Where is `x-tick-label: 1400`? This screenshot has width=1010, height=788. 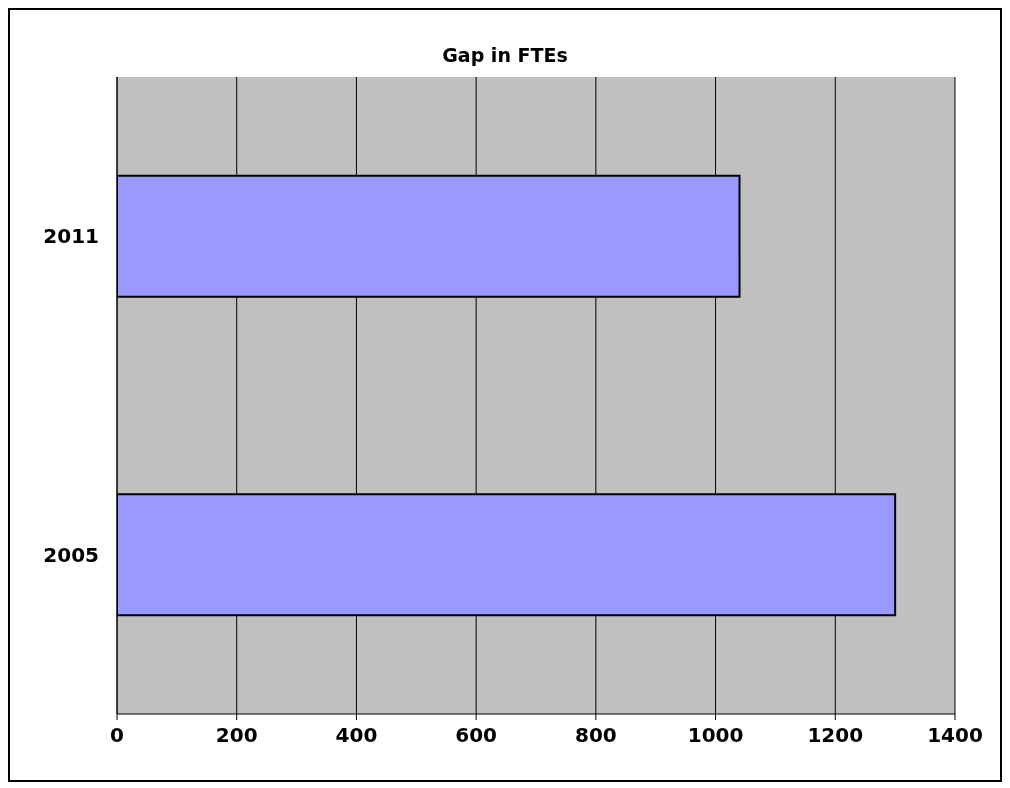
x-tick-label: 1400 is located at coordinates (955, 735).